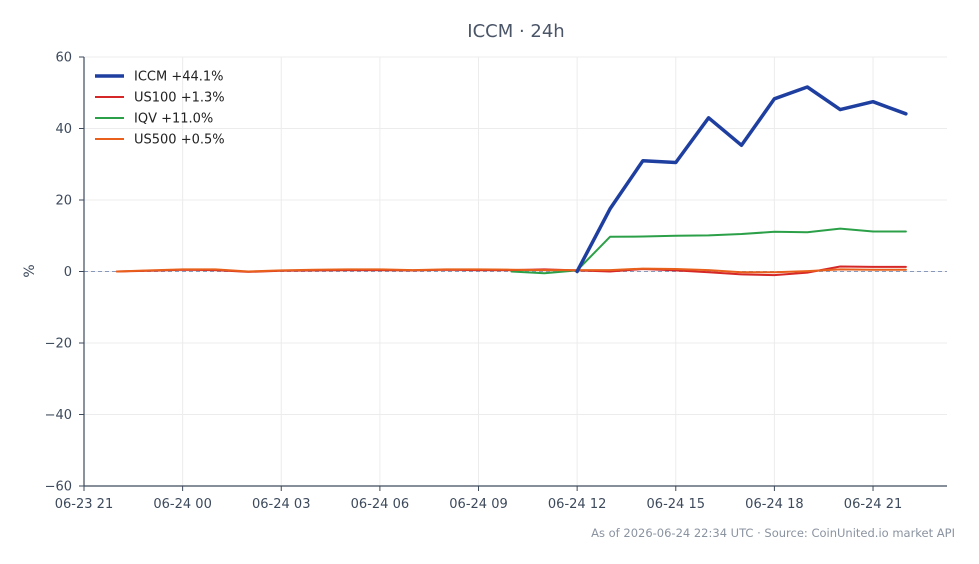  What do you see at coordinates (58, 487) in the screenshot?
I see `y-tick-label: −60` at bounding box center [58, 487].